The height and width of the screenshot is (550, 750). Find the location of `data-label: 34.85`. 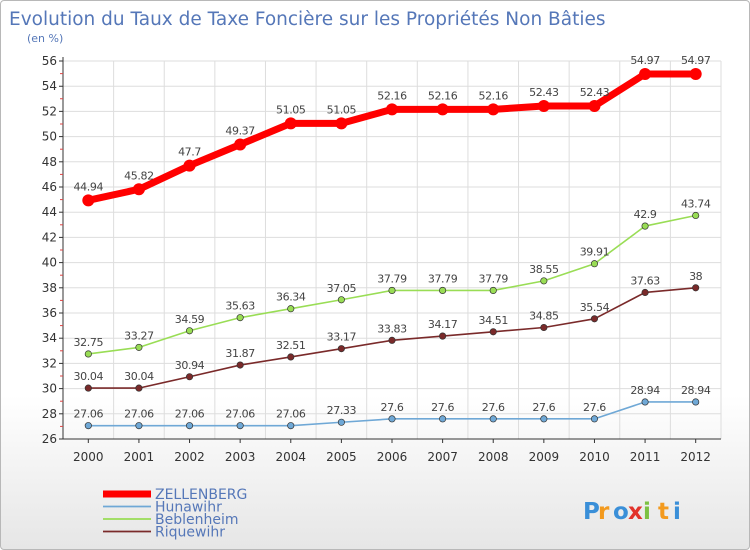

data-label: 34.85 is located at coordinates (544, 315).